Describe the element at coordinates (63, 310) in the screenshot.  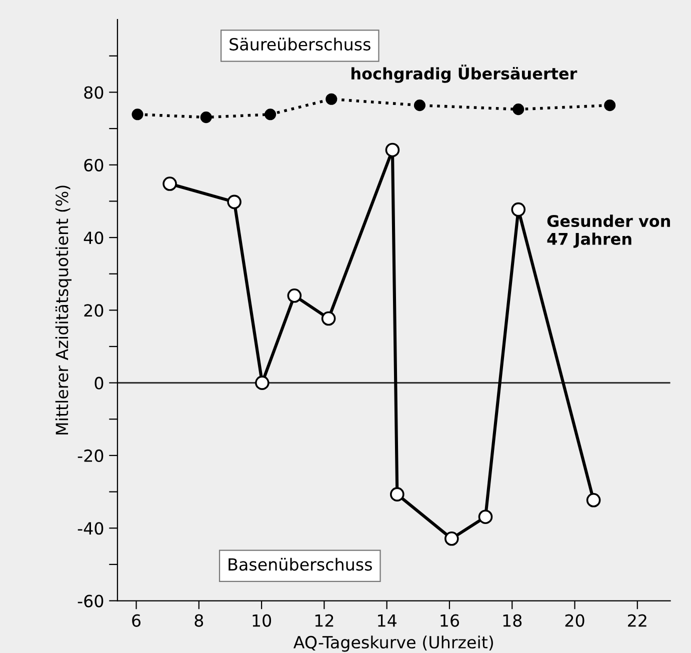
I see `y-axis-title: Mittlerer Aziditätsquotient (%)` at that location.